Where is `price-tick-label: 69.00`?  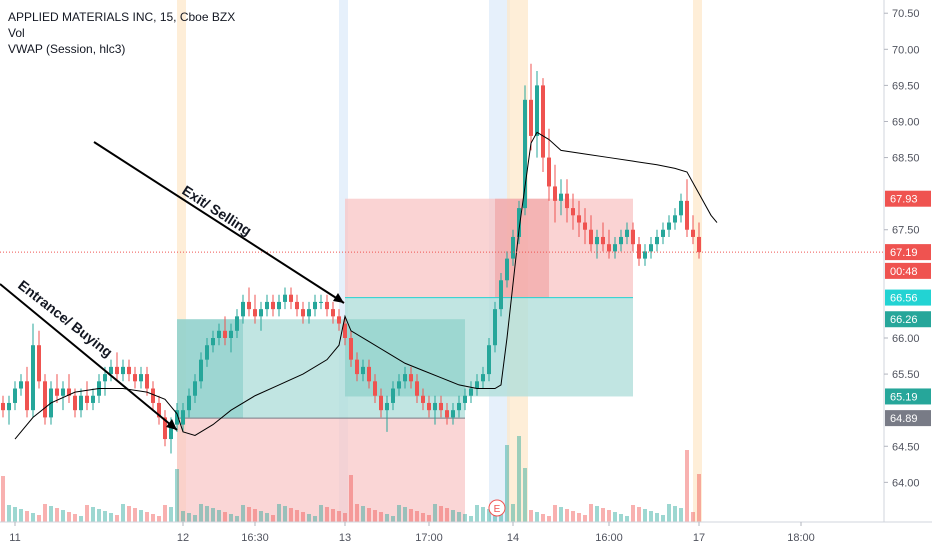
price-tick-label: 69.00 is located at coordinates (906, 122).